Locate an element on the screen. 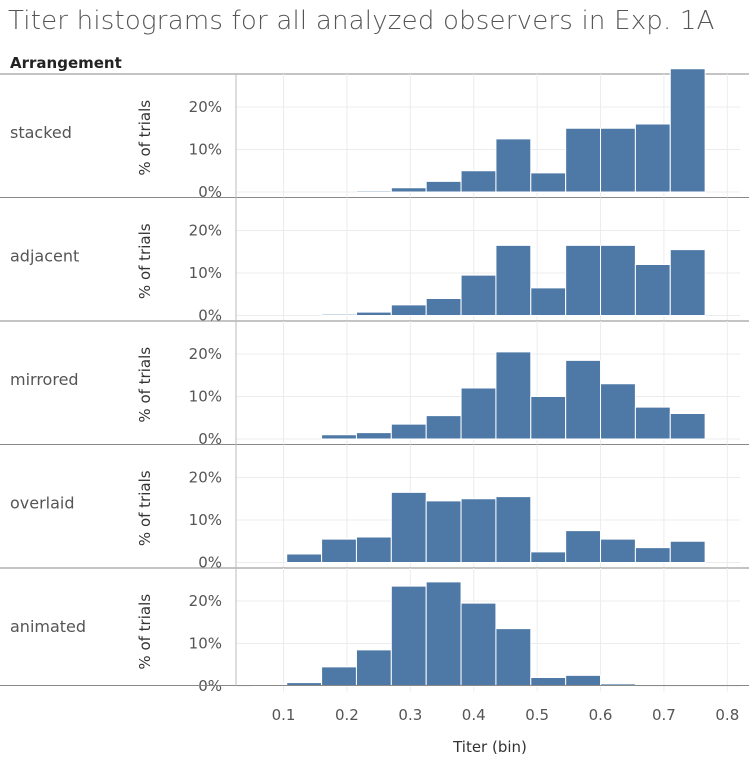 The width and height of the screenshot is (749, 760). x-tick-label: 0.2 is located at coordinates (347, 715).